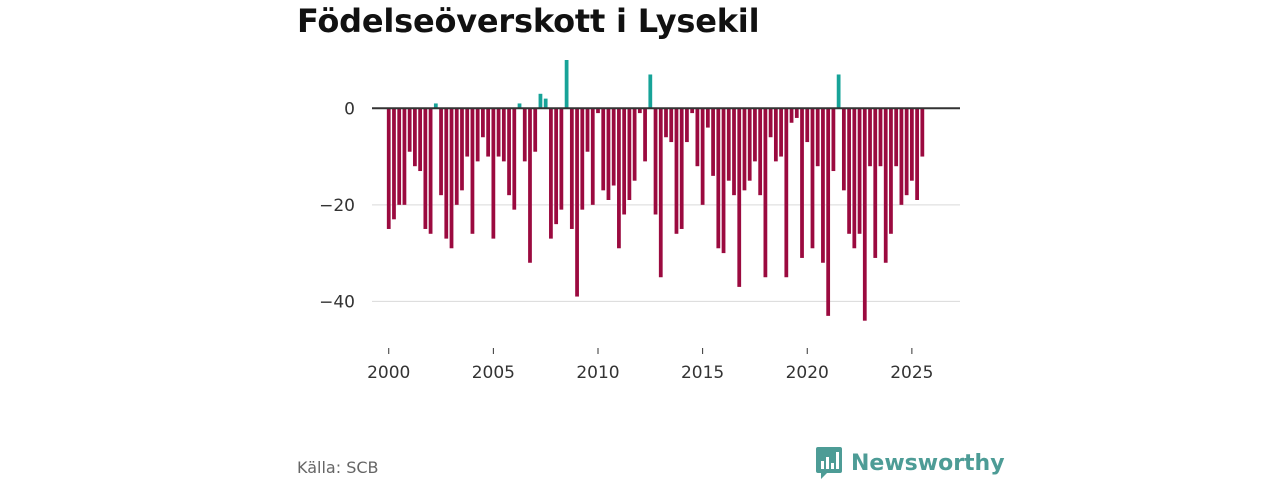 This screenshot has height=480, width=1280. Describe the element at coordinates (650, 365) in the screenshot. I see `x-axis-ticks: 2000 2005 2010 2015 2020 2025` at that location.